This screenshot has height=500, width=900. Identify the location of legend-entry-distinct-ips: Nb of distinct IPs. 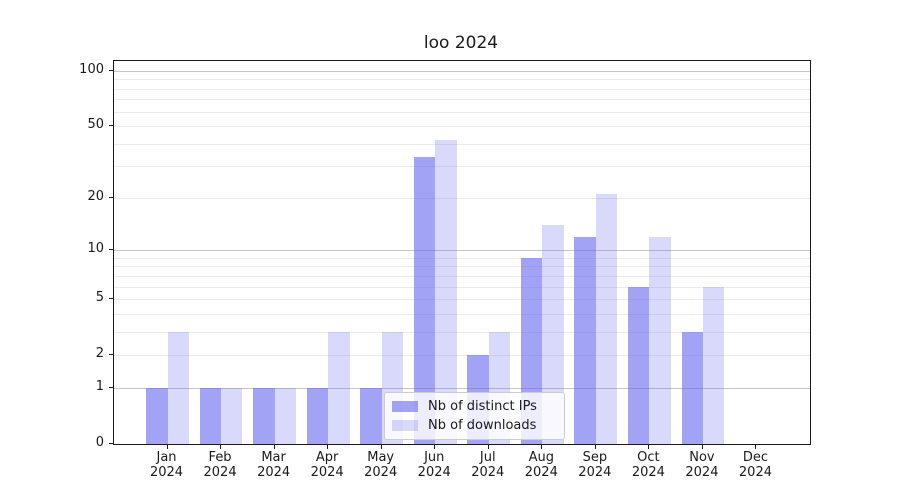
(474, 406).